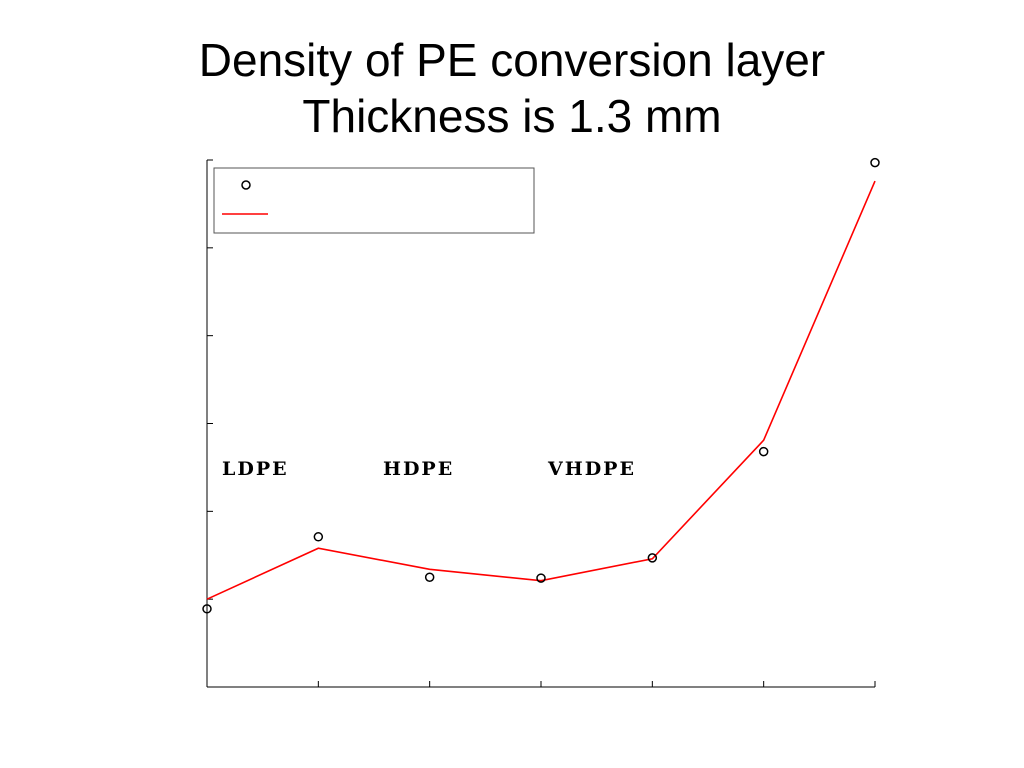 Image resolution: width=1024 pixels, height=768 pixels. I want to click on region-labels: LDPE HDPE VHDPE, so click(429, 469).